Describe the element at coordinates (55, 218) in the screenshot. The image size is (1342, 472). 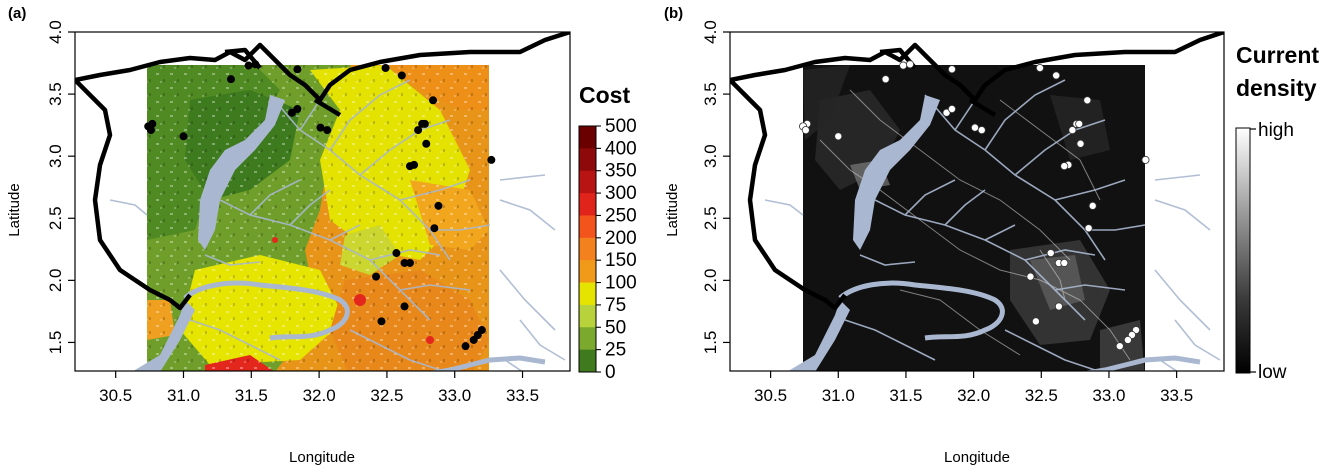
I see `y-tick-label: 2.5` at that location.